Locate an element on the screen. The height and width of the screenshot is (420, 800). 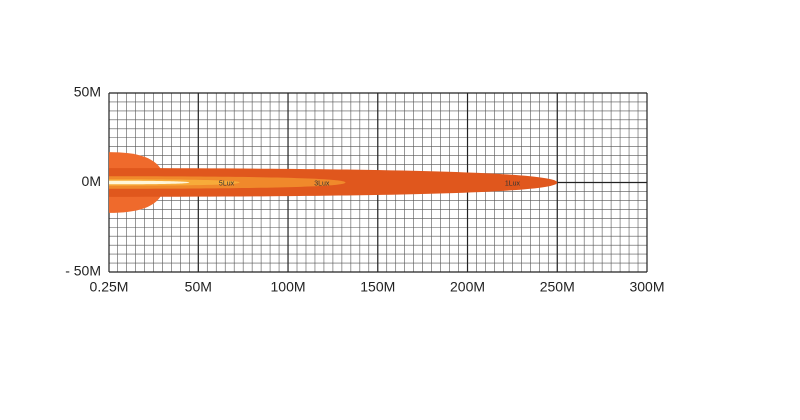
y-tick-label: 50M is located at coordinates (87, 92).